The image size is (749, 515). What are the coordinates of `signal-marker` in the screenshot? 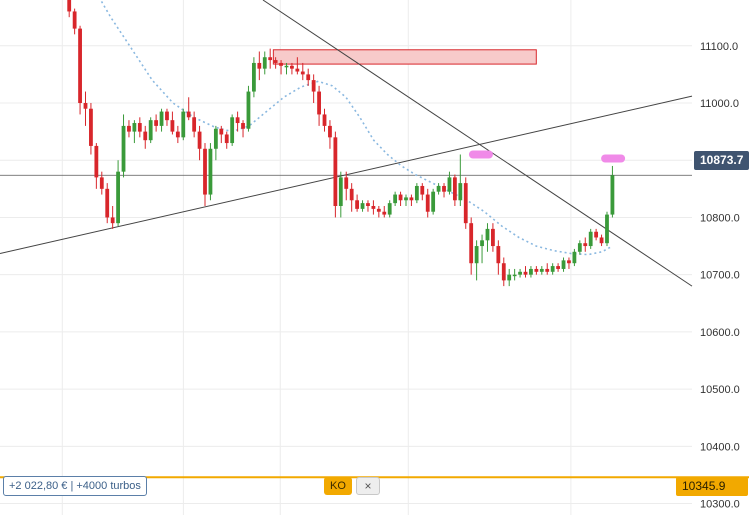 It's located at (480, 154).